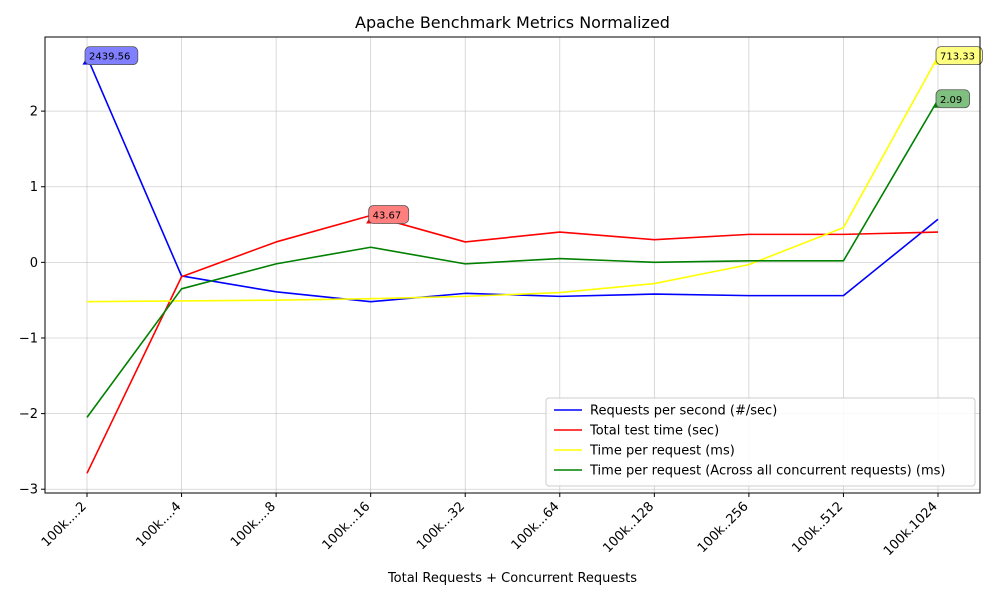 The image size is (1000, 600). I want to click on y-tick-label: 0, so click(34, 263).